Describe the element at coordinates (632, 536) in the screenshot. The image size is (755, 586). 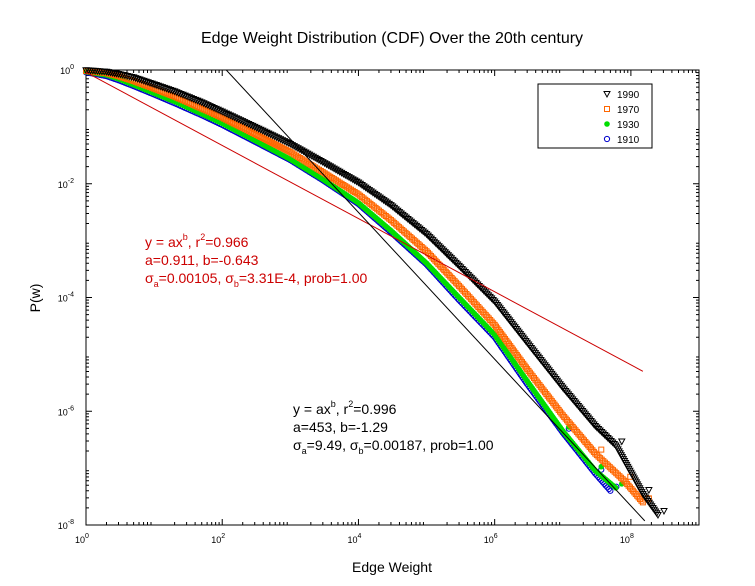
I see `x-tick-label-exp: 8` at that location.